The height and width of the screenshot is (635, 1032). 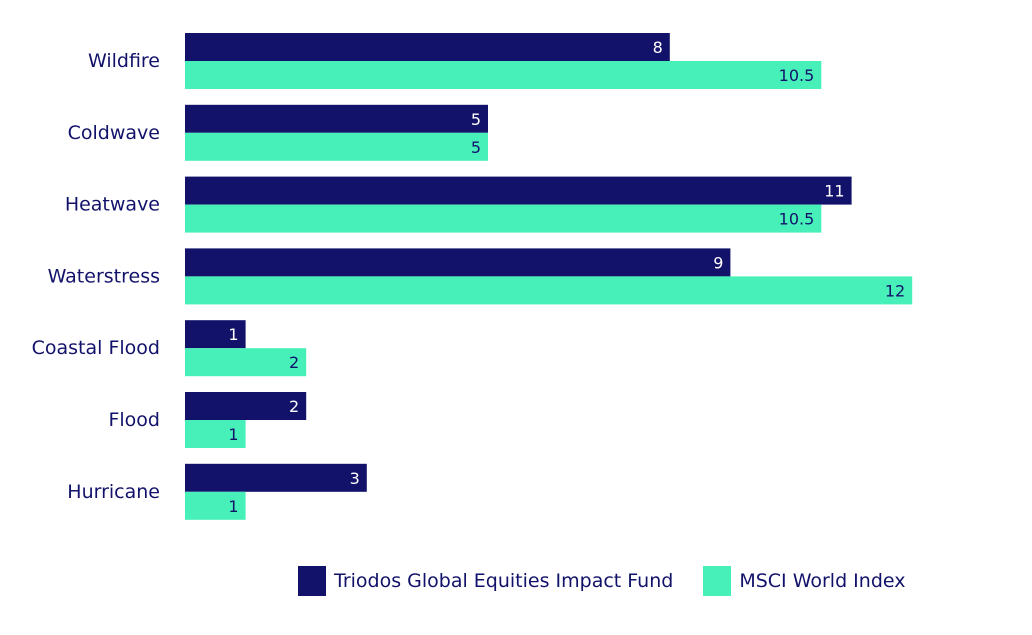 I want to click on bar-fund-flood, so click(x=246, y=406).